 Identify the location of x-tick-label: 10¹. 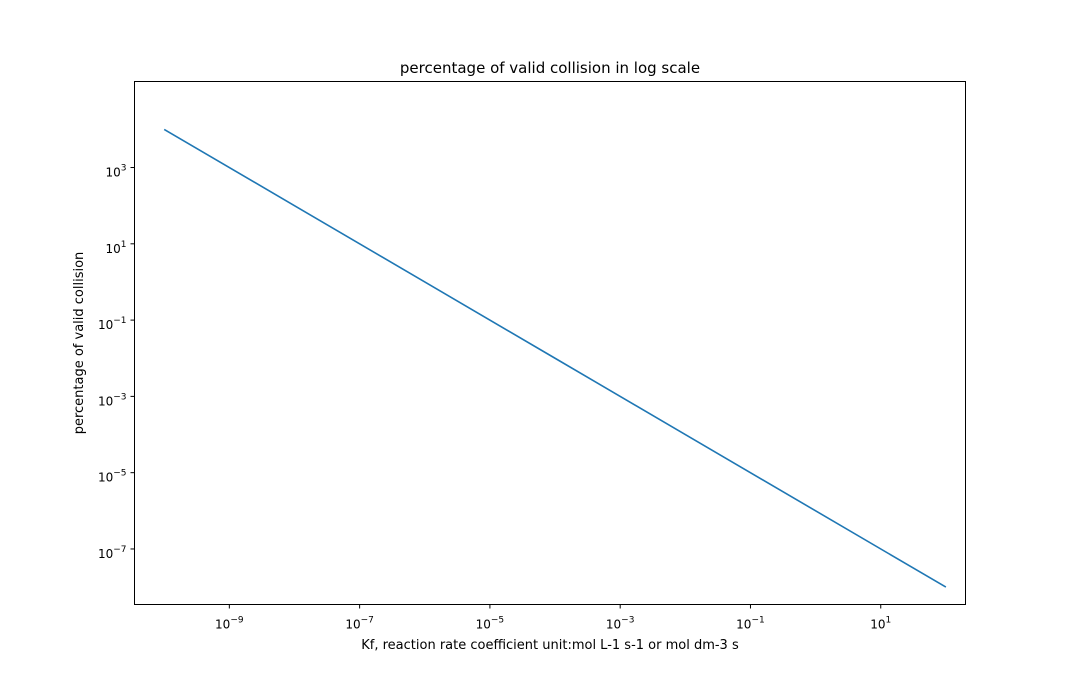
(880, 624).